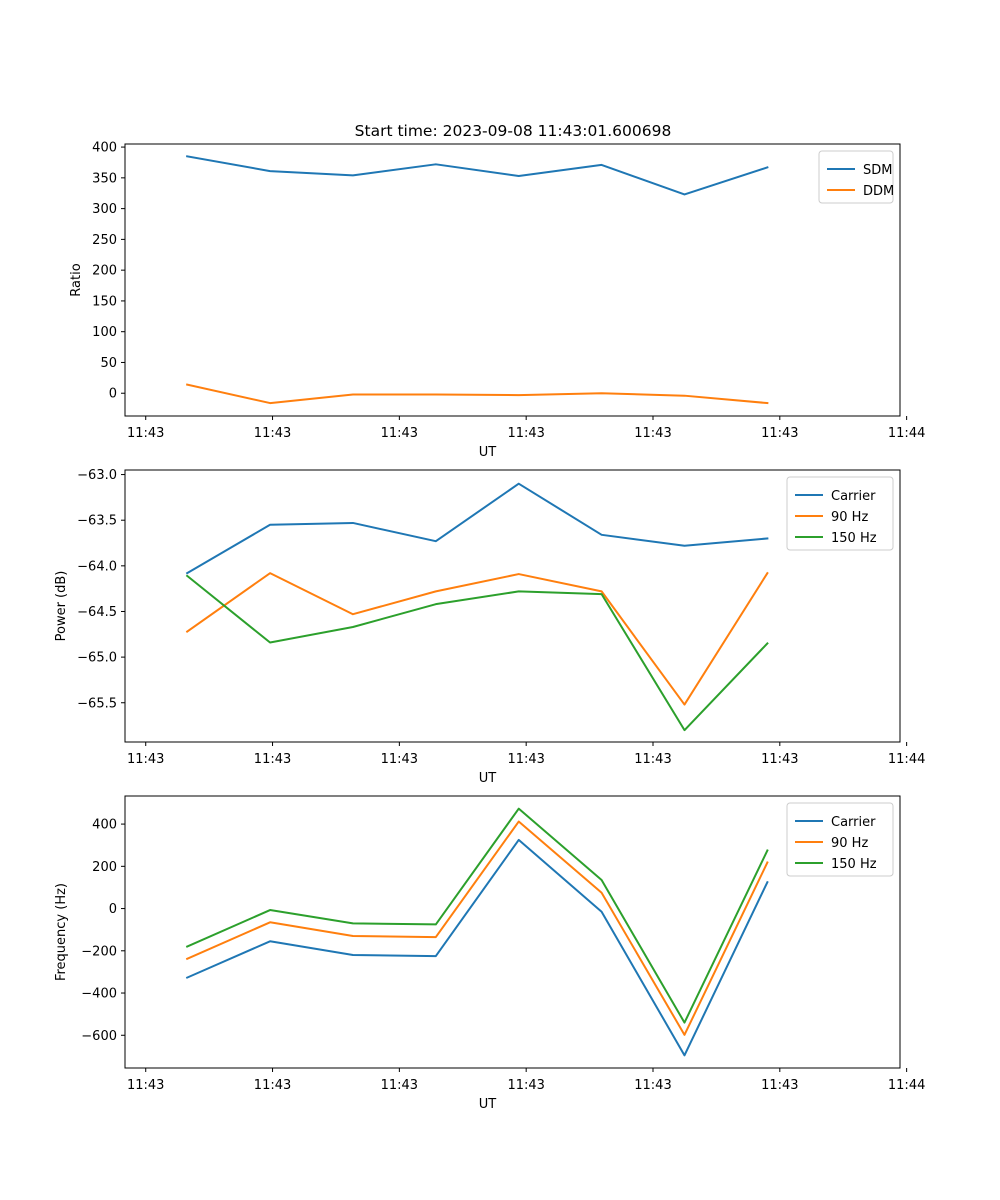  What do you see at coordinates (97, 475) in the screenshot?
I see `y-tick-label: −63.0` at bounding box center [97, 475].